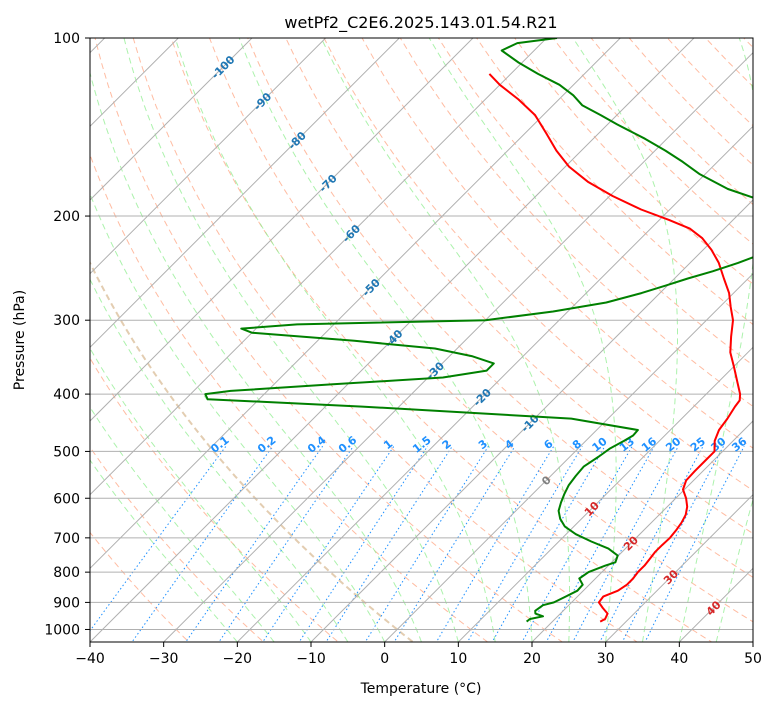  Describe the element at coordinates (606, 659) in the screenshot. I see `x-tick-label: 30` at that location.